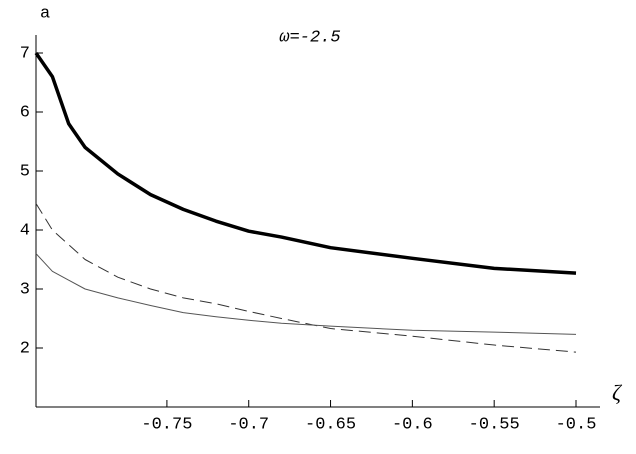 The width and height of the screenshot is (636, 454). Describe the element at coordinates (617, 392) in the screenshot. I see `x-axis-label: ζ` at that location.